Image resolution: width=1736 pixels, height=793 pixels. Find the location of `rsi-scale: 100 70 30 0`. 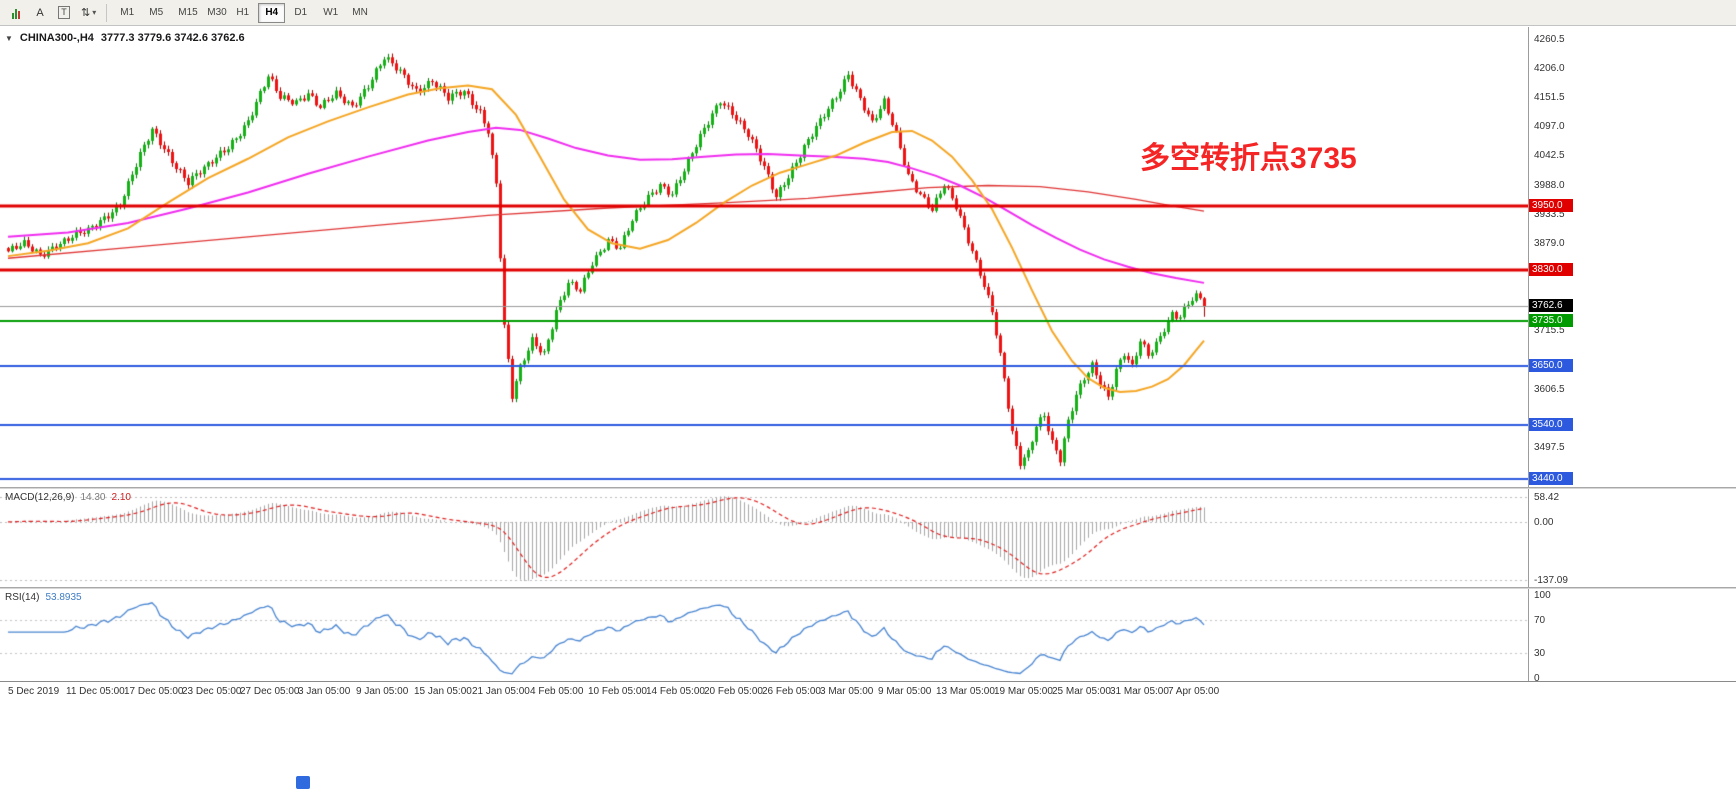

rsi-scale: 100 70 30 0 is located at coordinates (1631, 636).